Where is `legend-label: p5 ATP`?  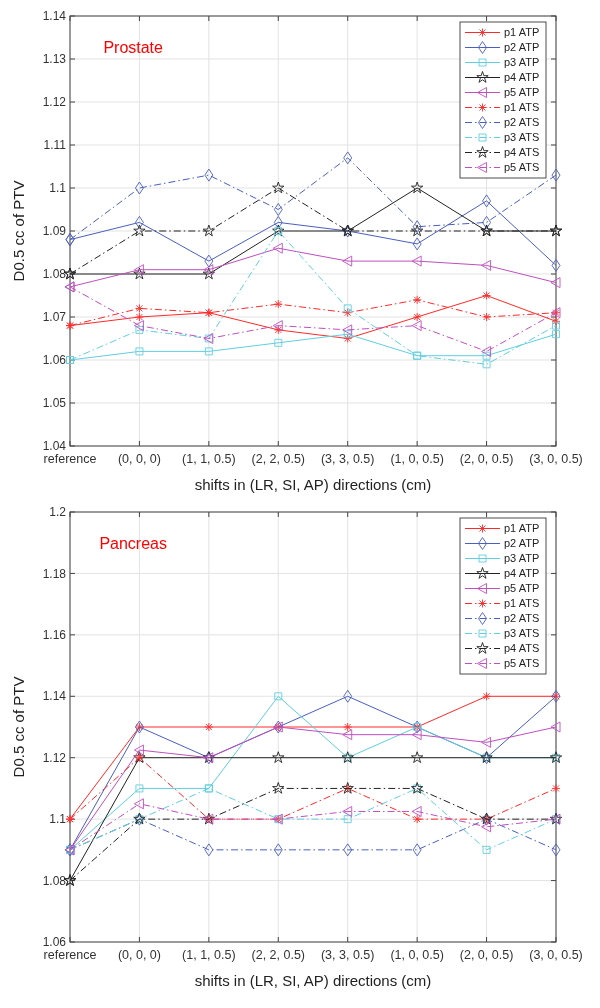
legend-label: p5 ATP is located at coordinates (522, 92).